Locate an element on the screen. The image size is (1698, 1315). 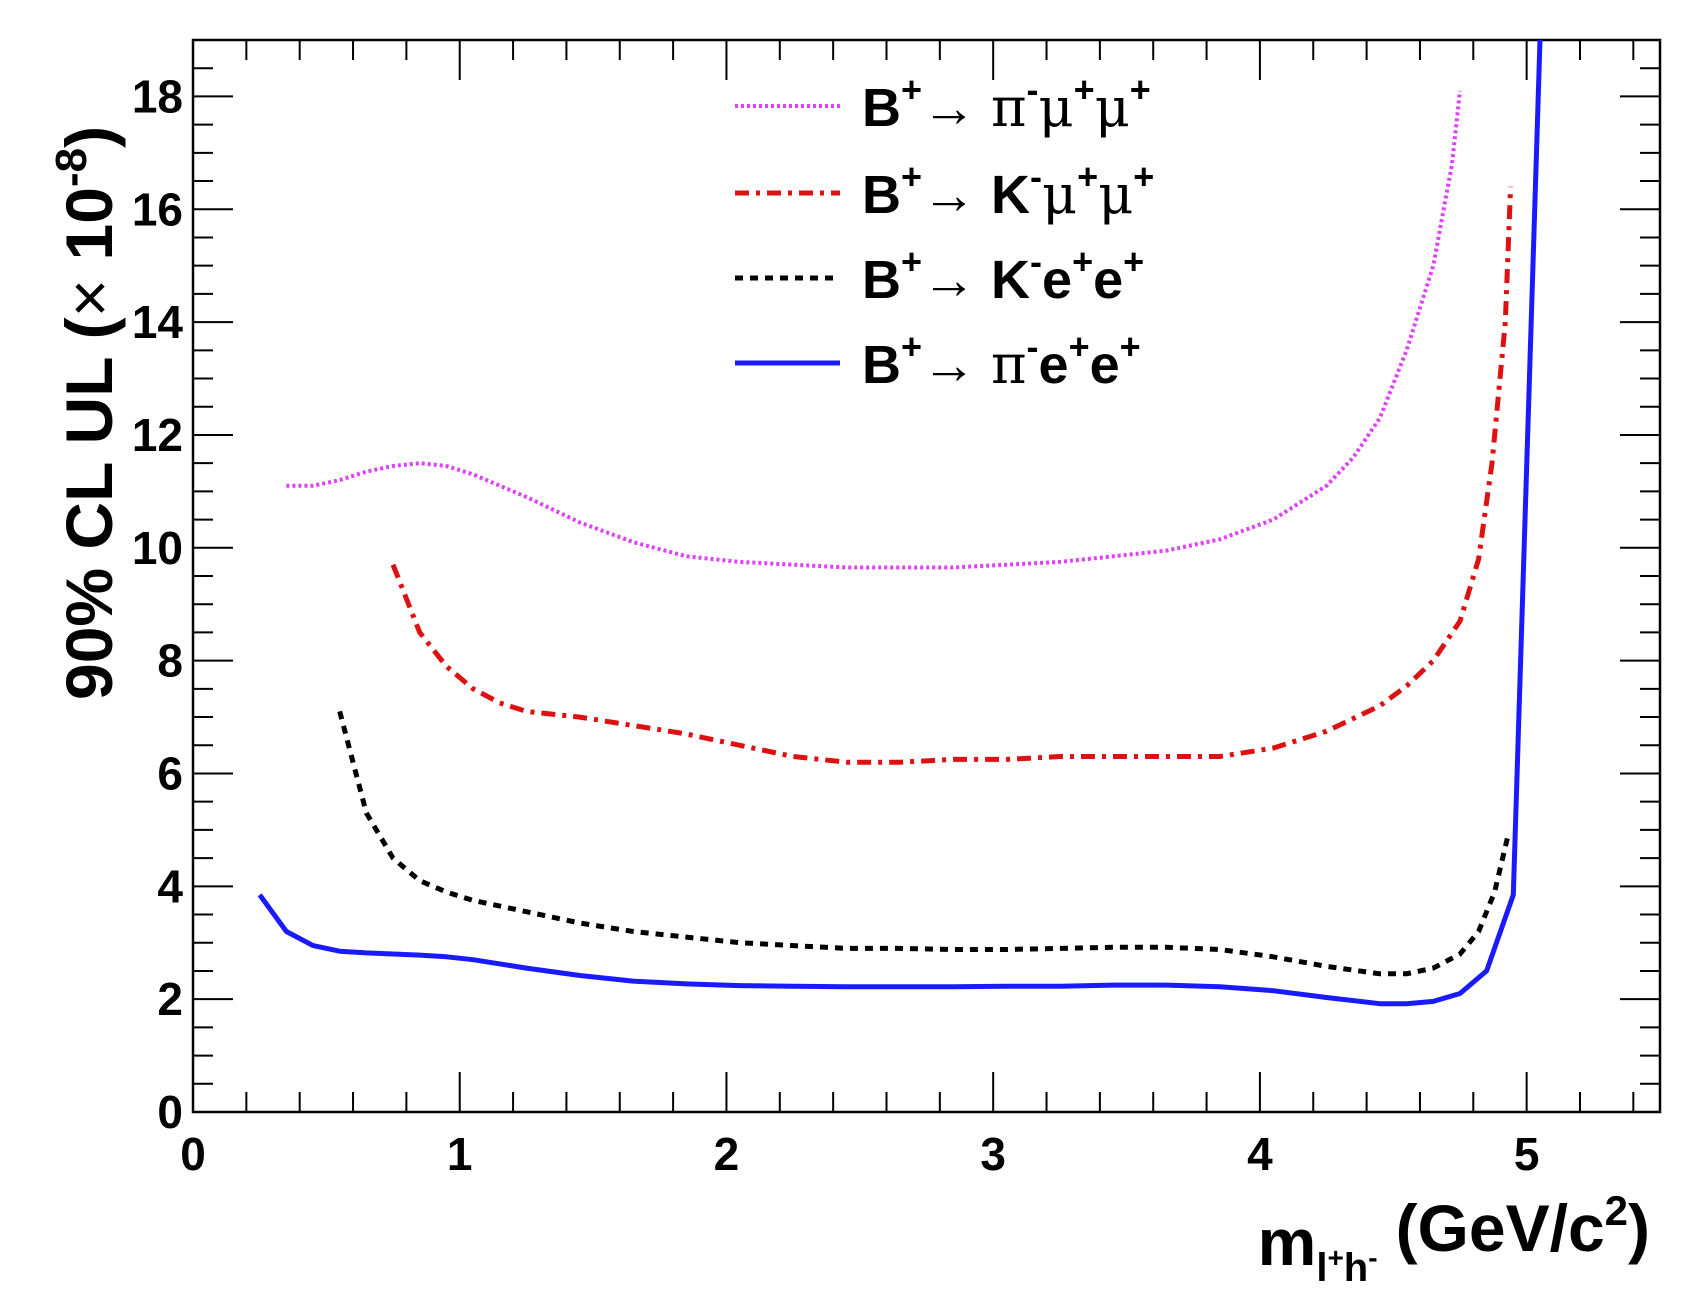
legend-label-2: B+→ K-μ+μ+ is located at coordinates (1008, 191).